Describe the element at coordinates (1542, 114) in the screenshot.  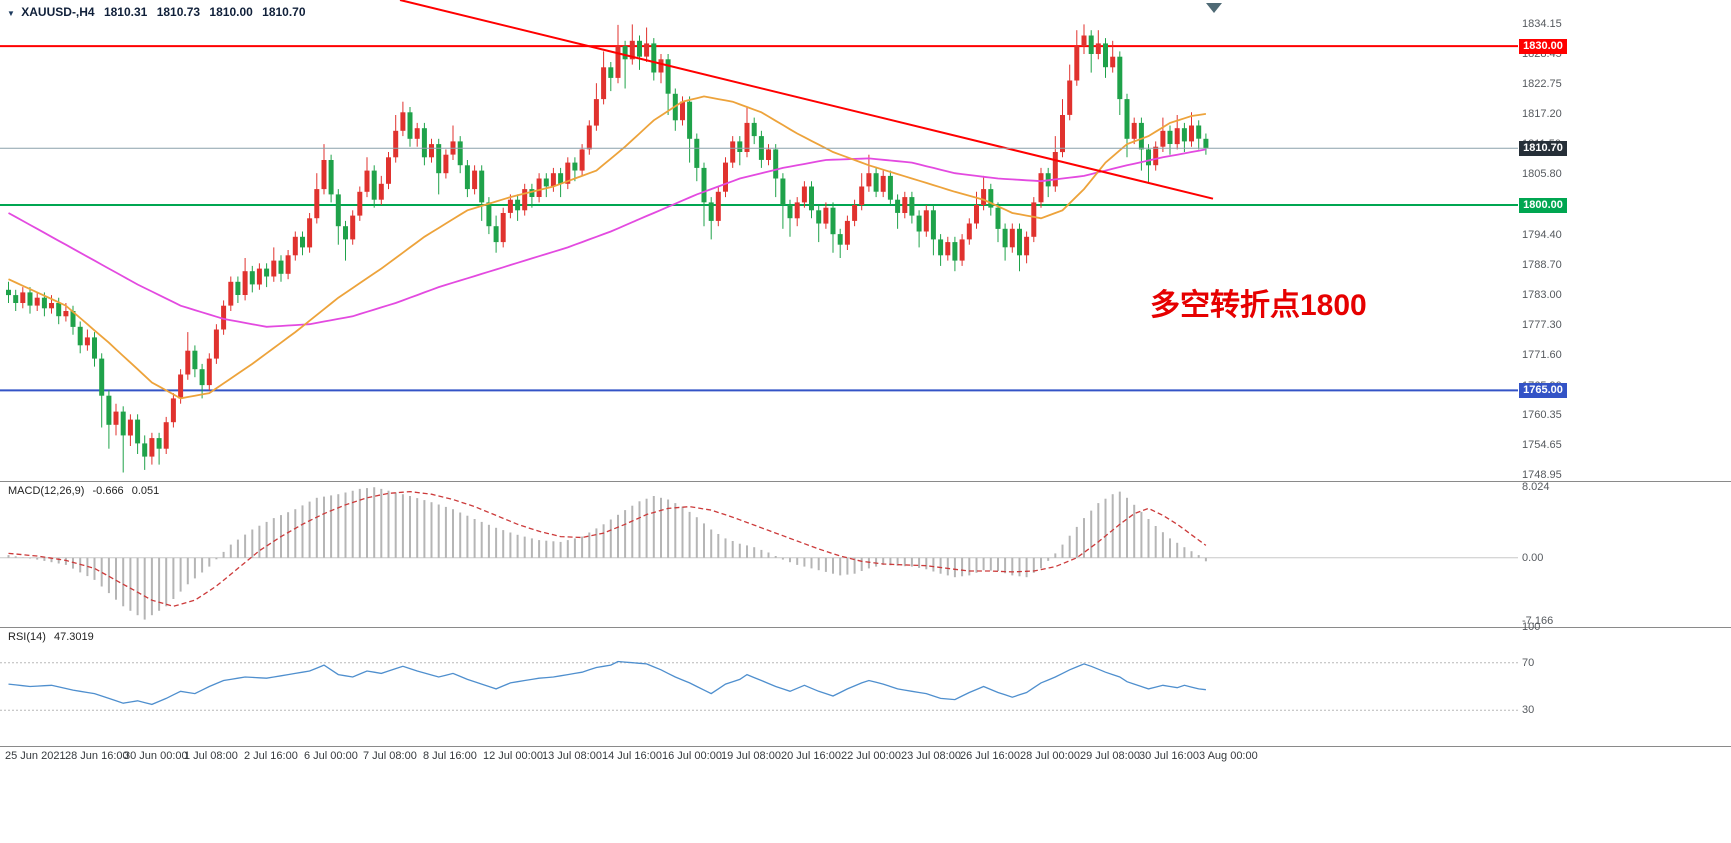
I see `price-tick-label: 1817.20` at that location.